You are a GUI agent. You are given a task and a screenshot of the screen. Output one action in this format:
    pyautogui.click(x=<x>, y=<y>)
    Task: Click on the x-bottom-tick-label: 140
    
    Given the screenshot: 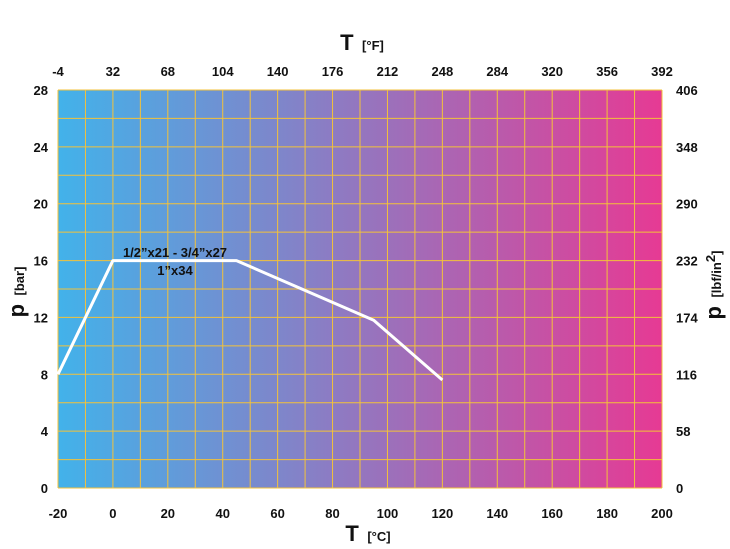 What is the action you would take?
    pyautogui.click(x=497, y=513)
    